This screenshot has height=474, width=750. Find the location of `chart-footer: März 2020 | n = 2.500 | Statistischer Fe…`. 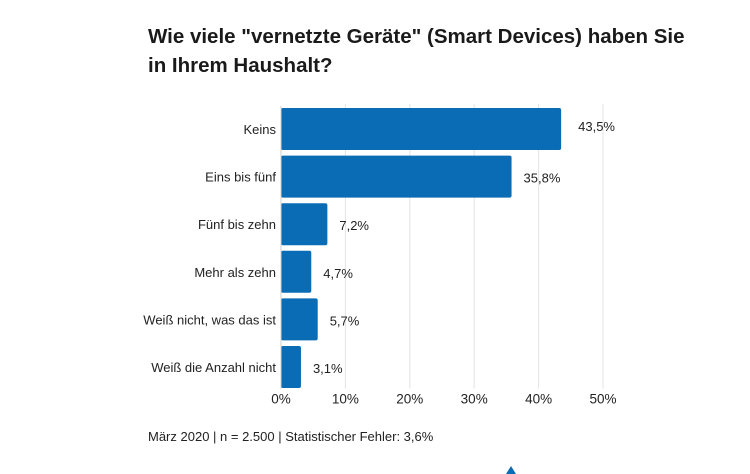

chart-footer: März 2020 | n = 2.500 | Statistischer Fe… is located at coordinates (291, 436).